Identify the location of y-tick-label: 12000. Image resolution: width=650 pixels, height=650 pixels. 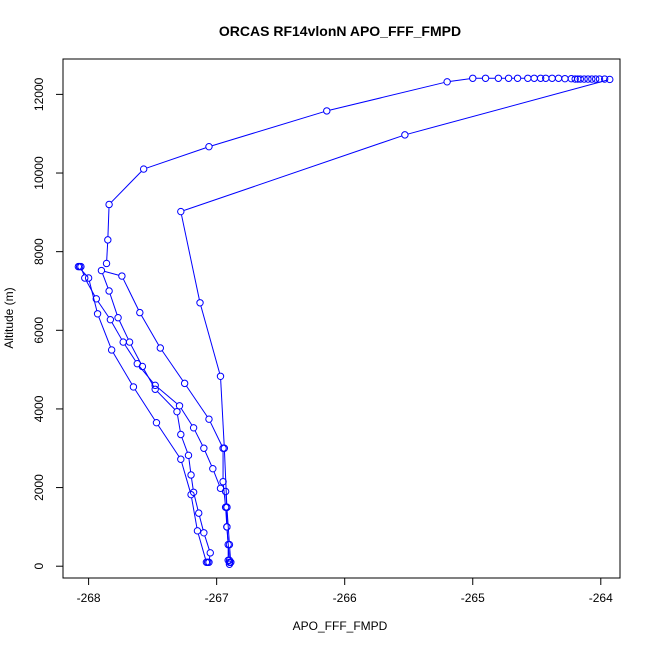
(39, 94).